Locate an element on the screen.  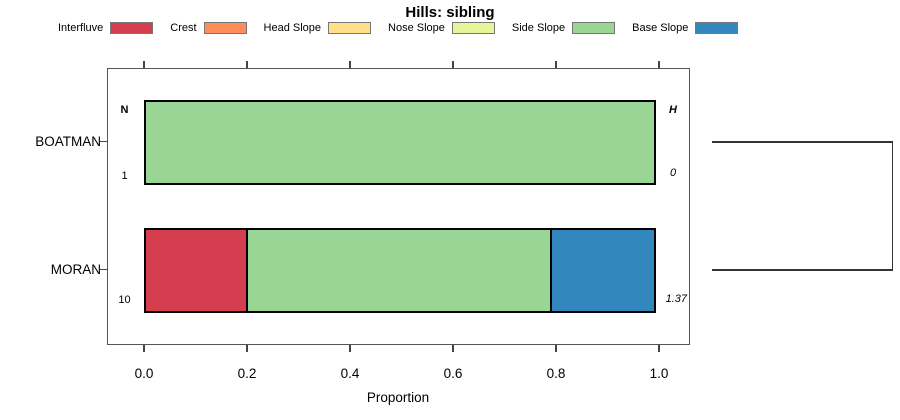
legend-item-base-slope: Base Slope is located at coordinates (685, 28).